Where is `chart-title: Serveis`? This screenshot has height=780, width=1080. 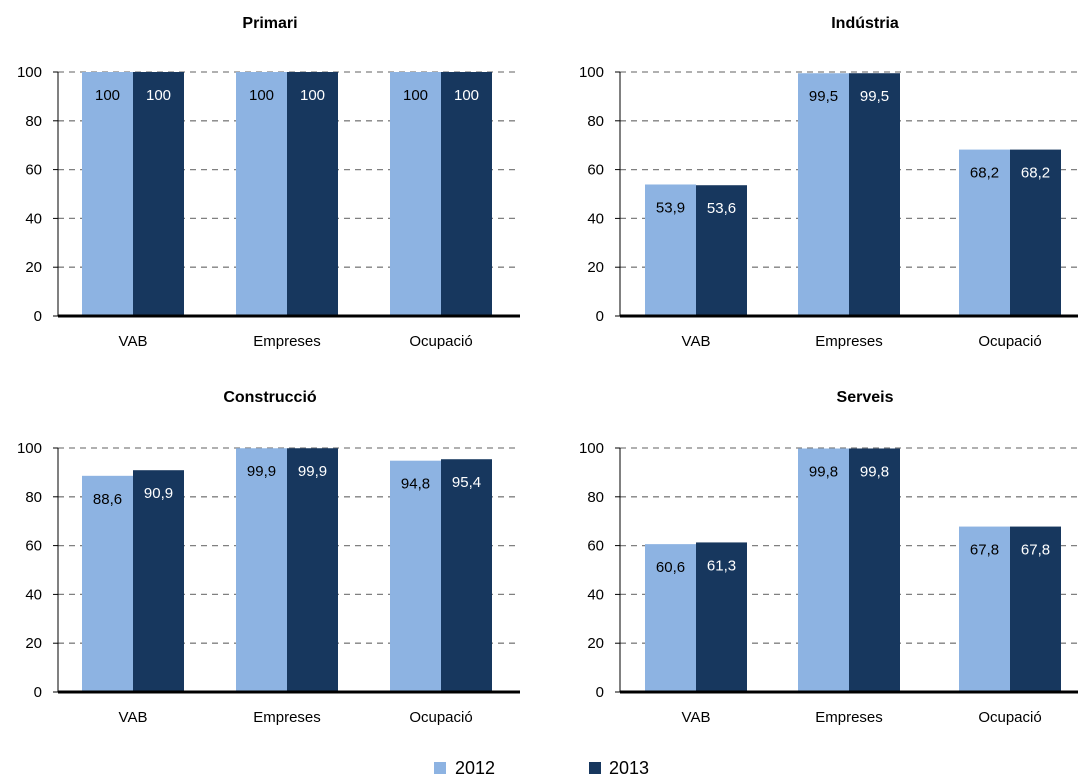 chart-title: Serveis is located at coordinates (865, 397).